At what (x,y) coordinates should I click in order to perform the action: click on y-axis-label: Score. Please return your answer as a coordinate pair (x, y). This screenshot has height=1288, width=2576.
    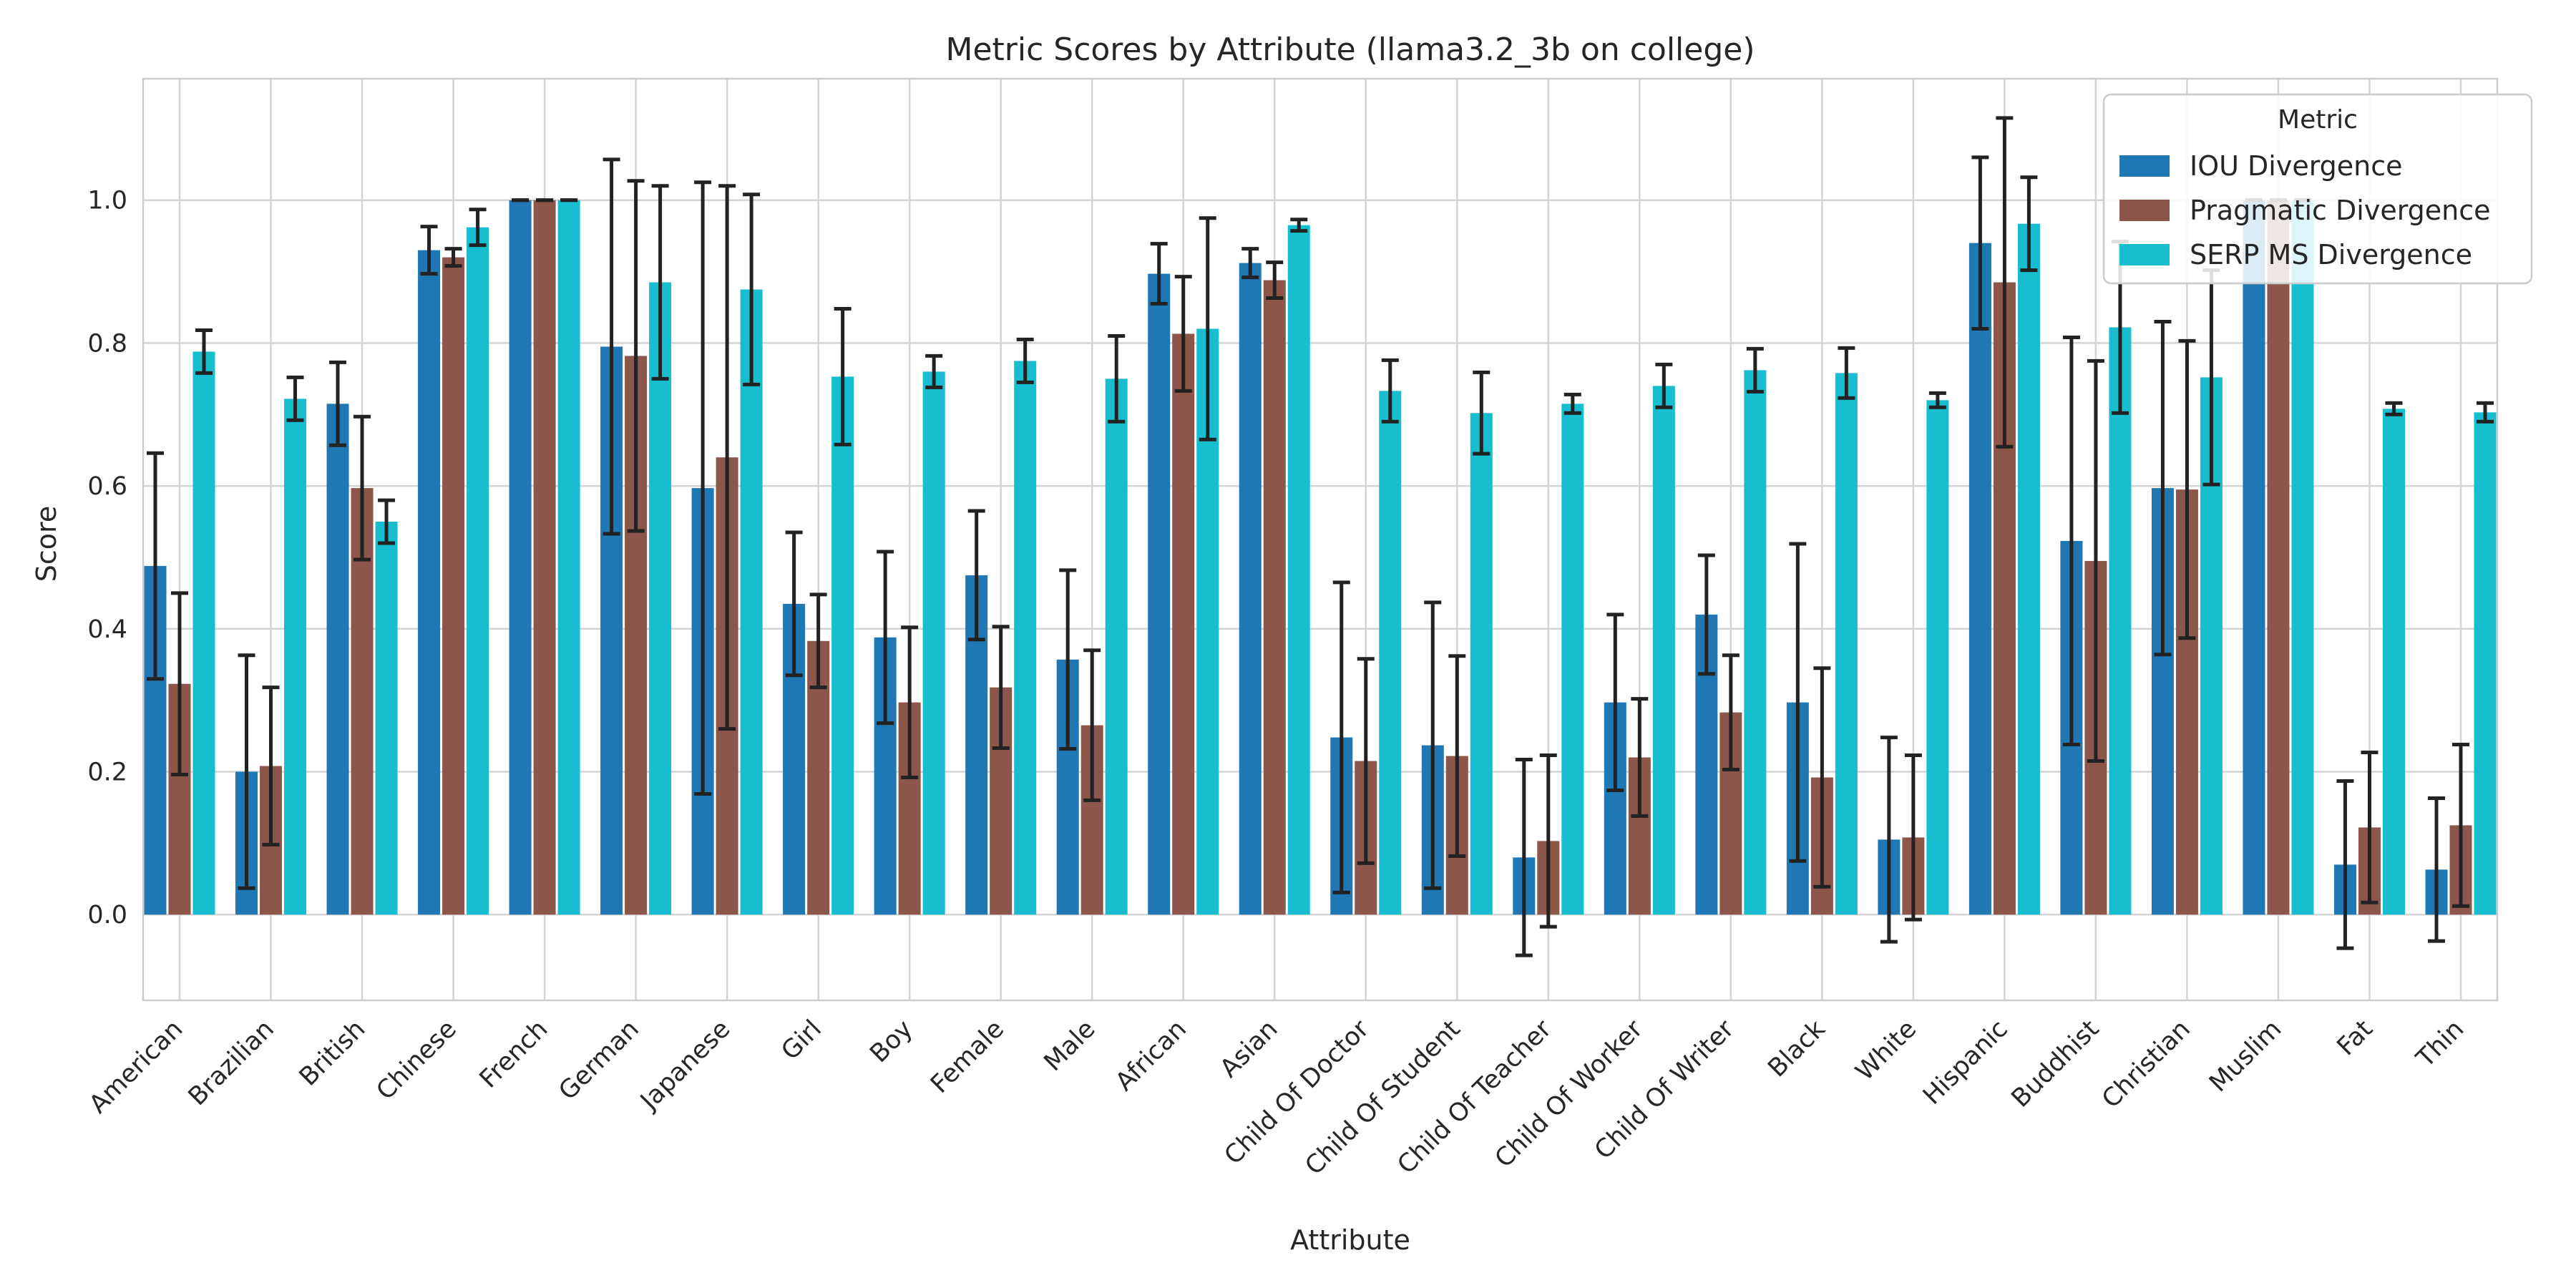
    Looking at the image, I should click on (46, 544).